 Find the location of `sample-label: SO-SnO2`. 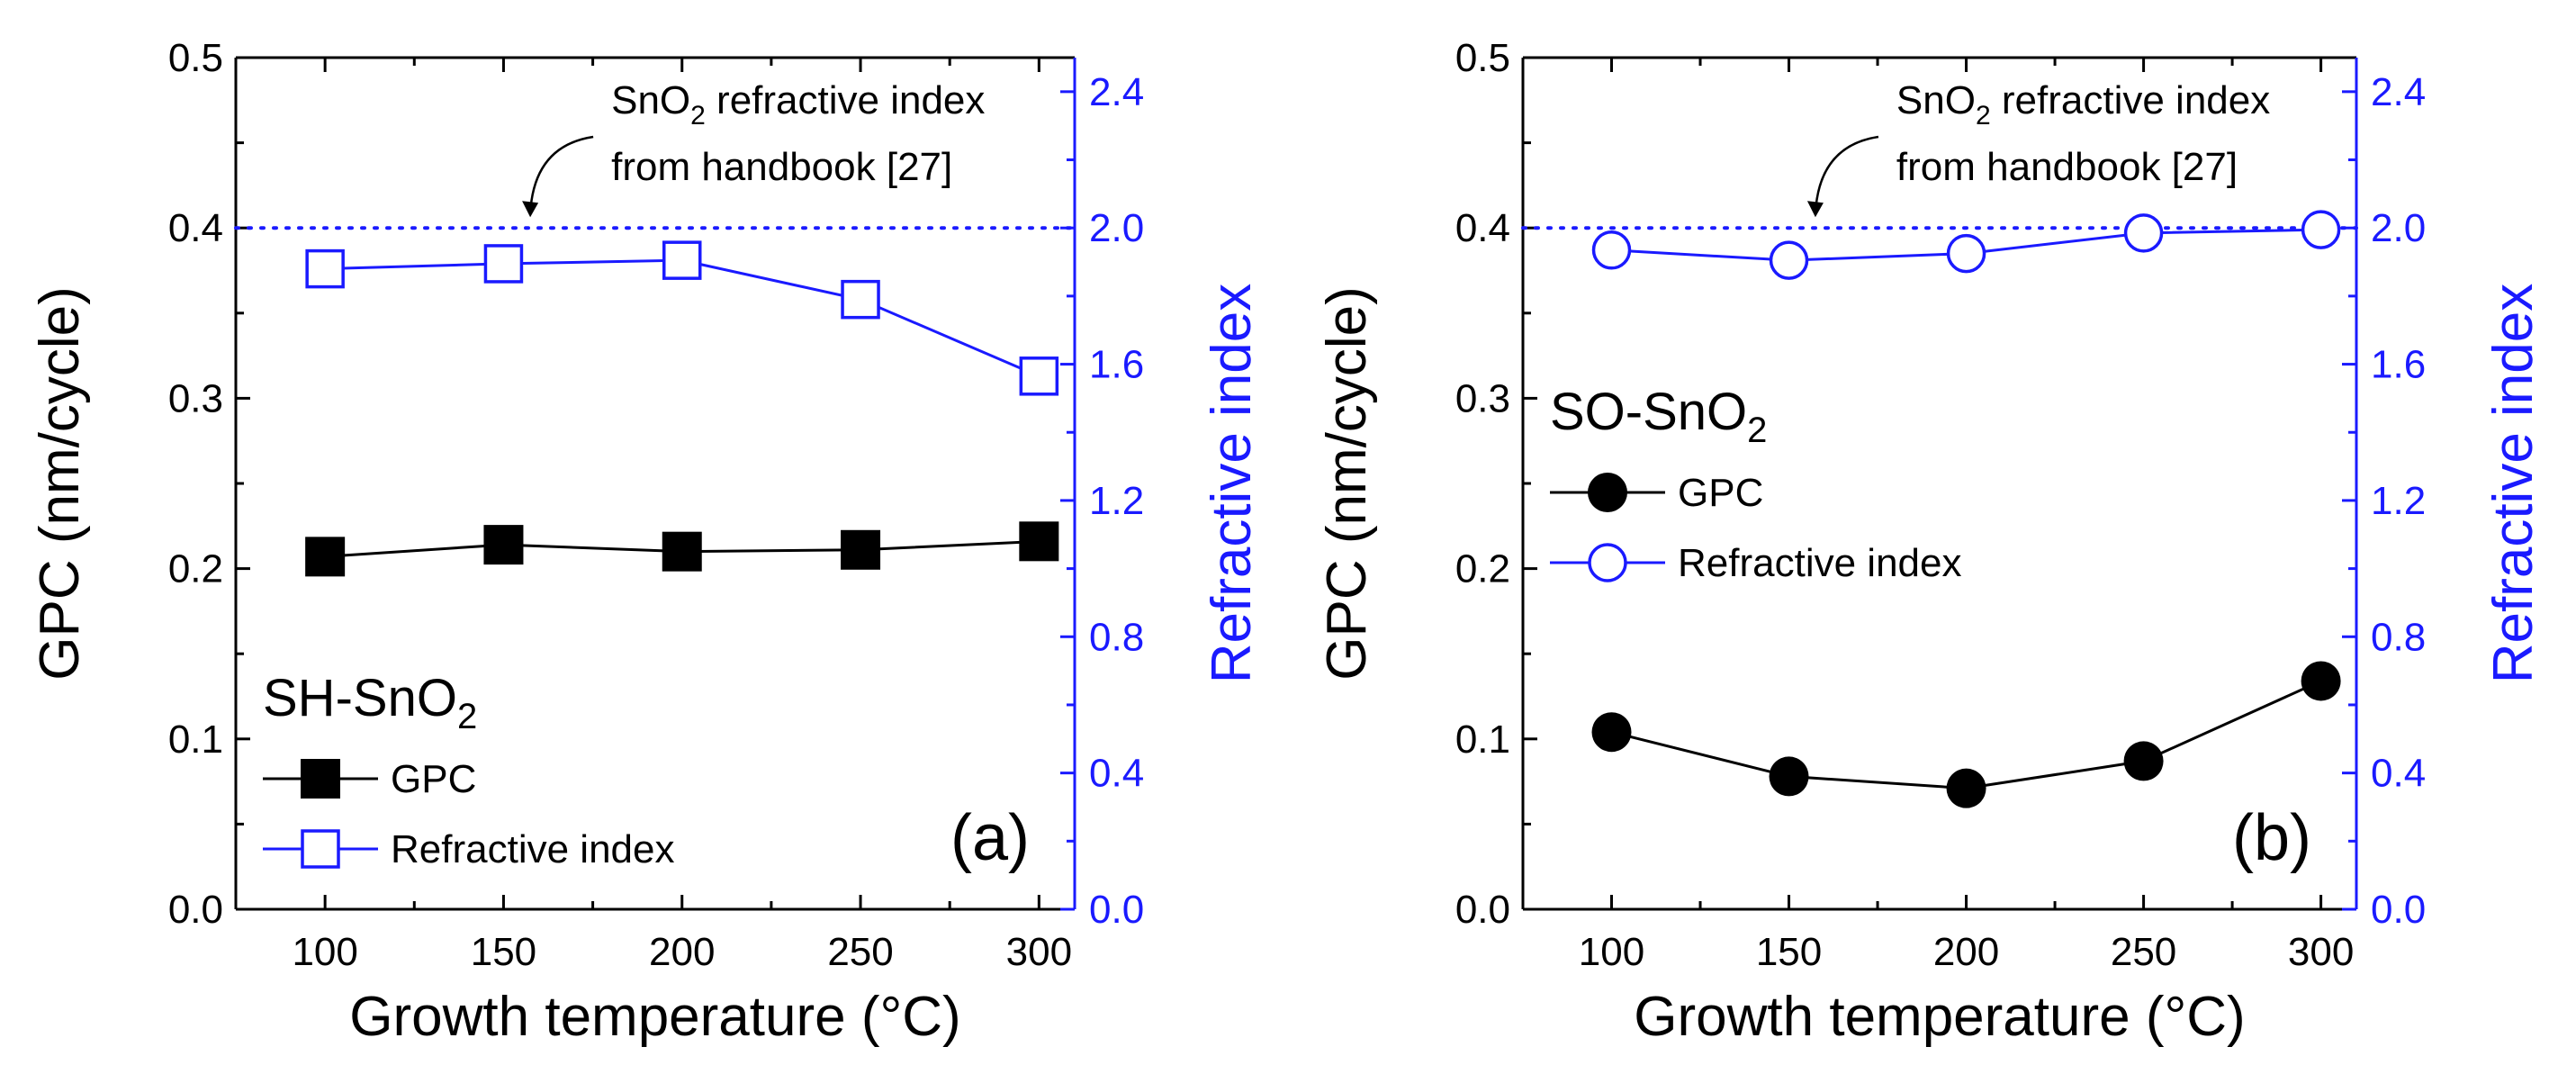

sample-label: SO-SnO2 is located at coordinates (1658, 416).